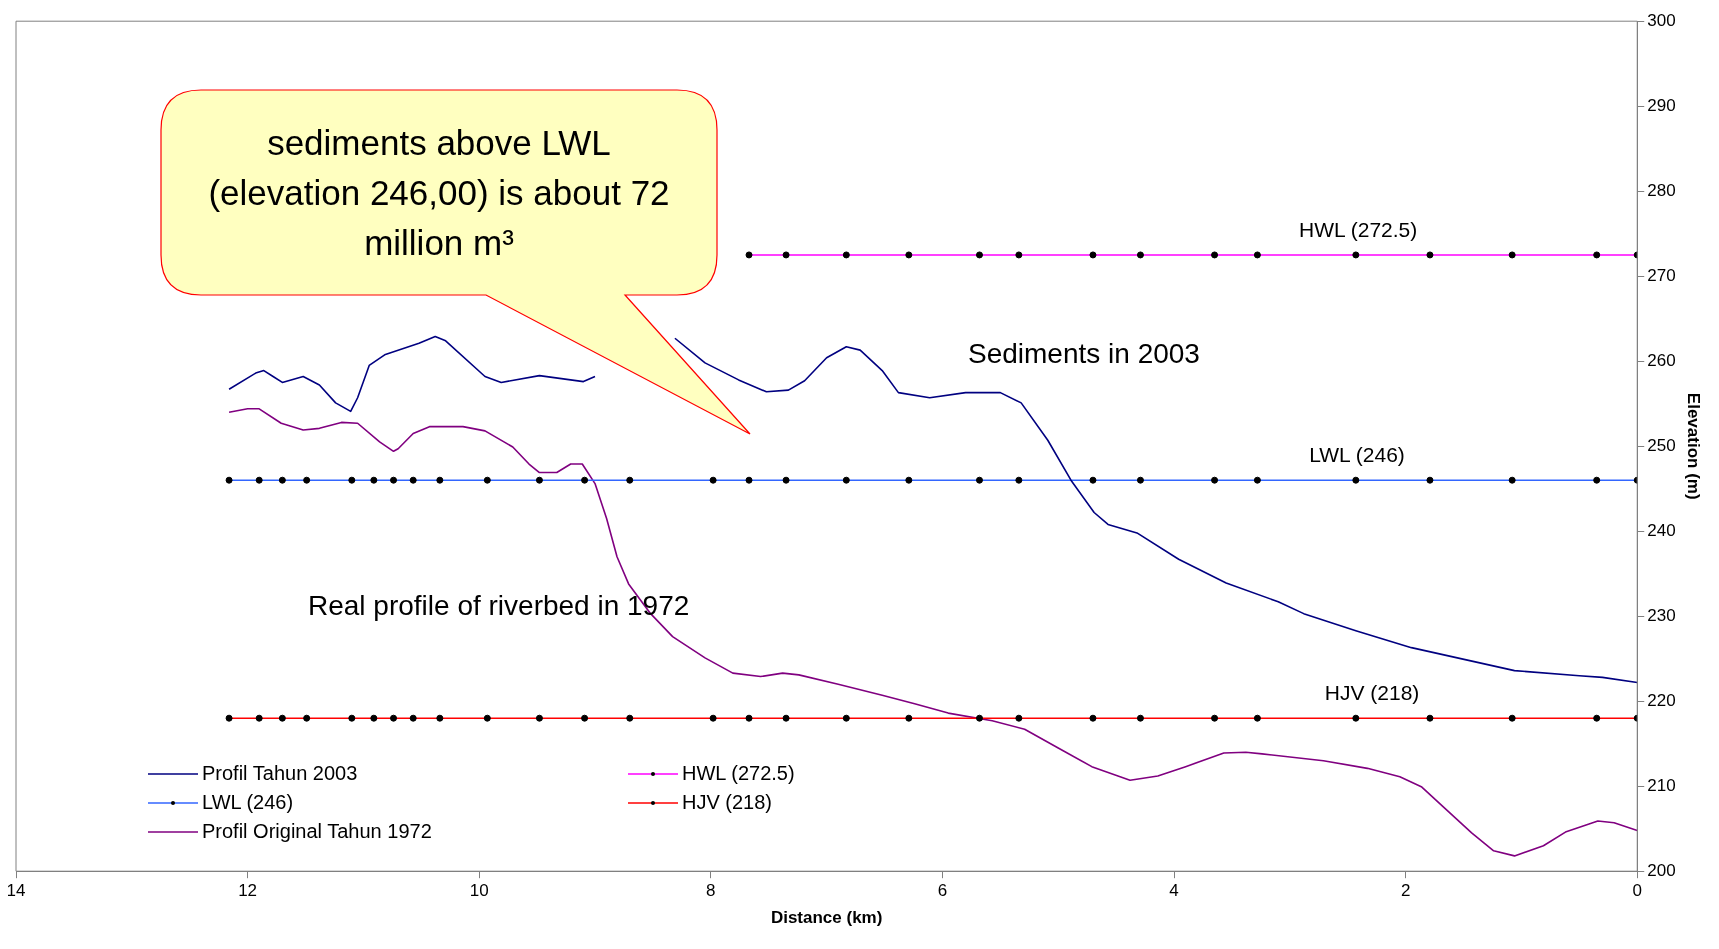 Image resolution: width=1719 pixels, height=949 pixels. Describe the element at coordinates (1372, 692) in the screenshot. I see `annotation: HJV (218)` at that location.